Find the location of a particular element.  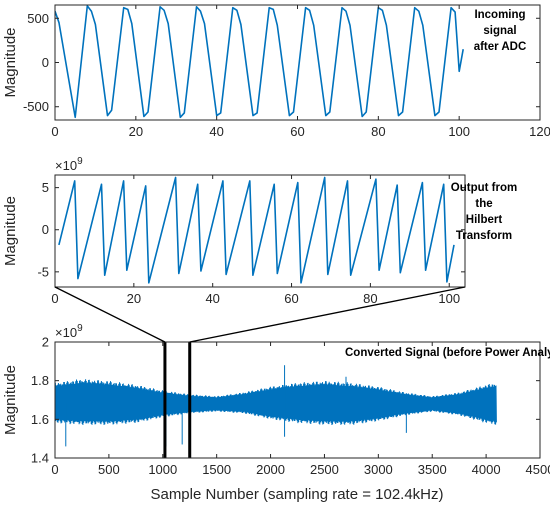

y-tick-label: 500 is located at coordinates (38, 18).